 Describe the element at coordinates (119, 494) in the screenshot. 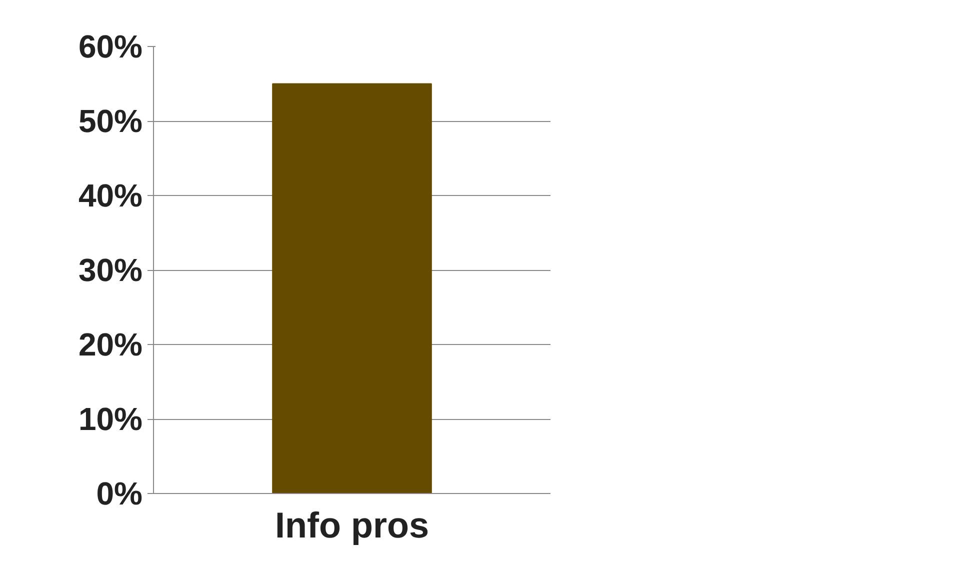

I see `y-tick-label: 0%` at that location.